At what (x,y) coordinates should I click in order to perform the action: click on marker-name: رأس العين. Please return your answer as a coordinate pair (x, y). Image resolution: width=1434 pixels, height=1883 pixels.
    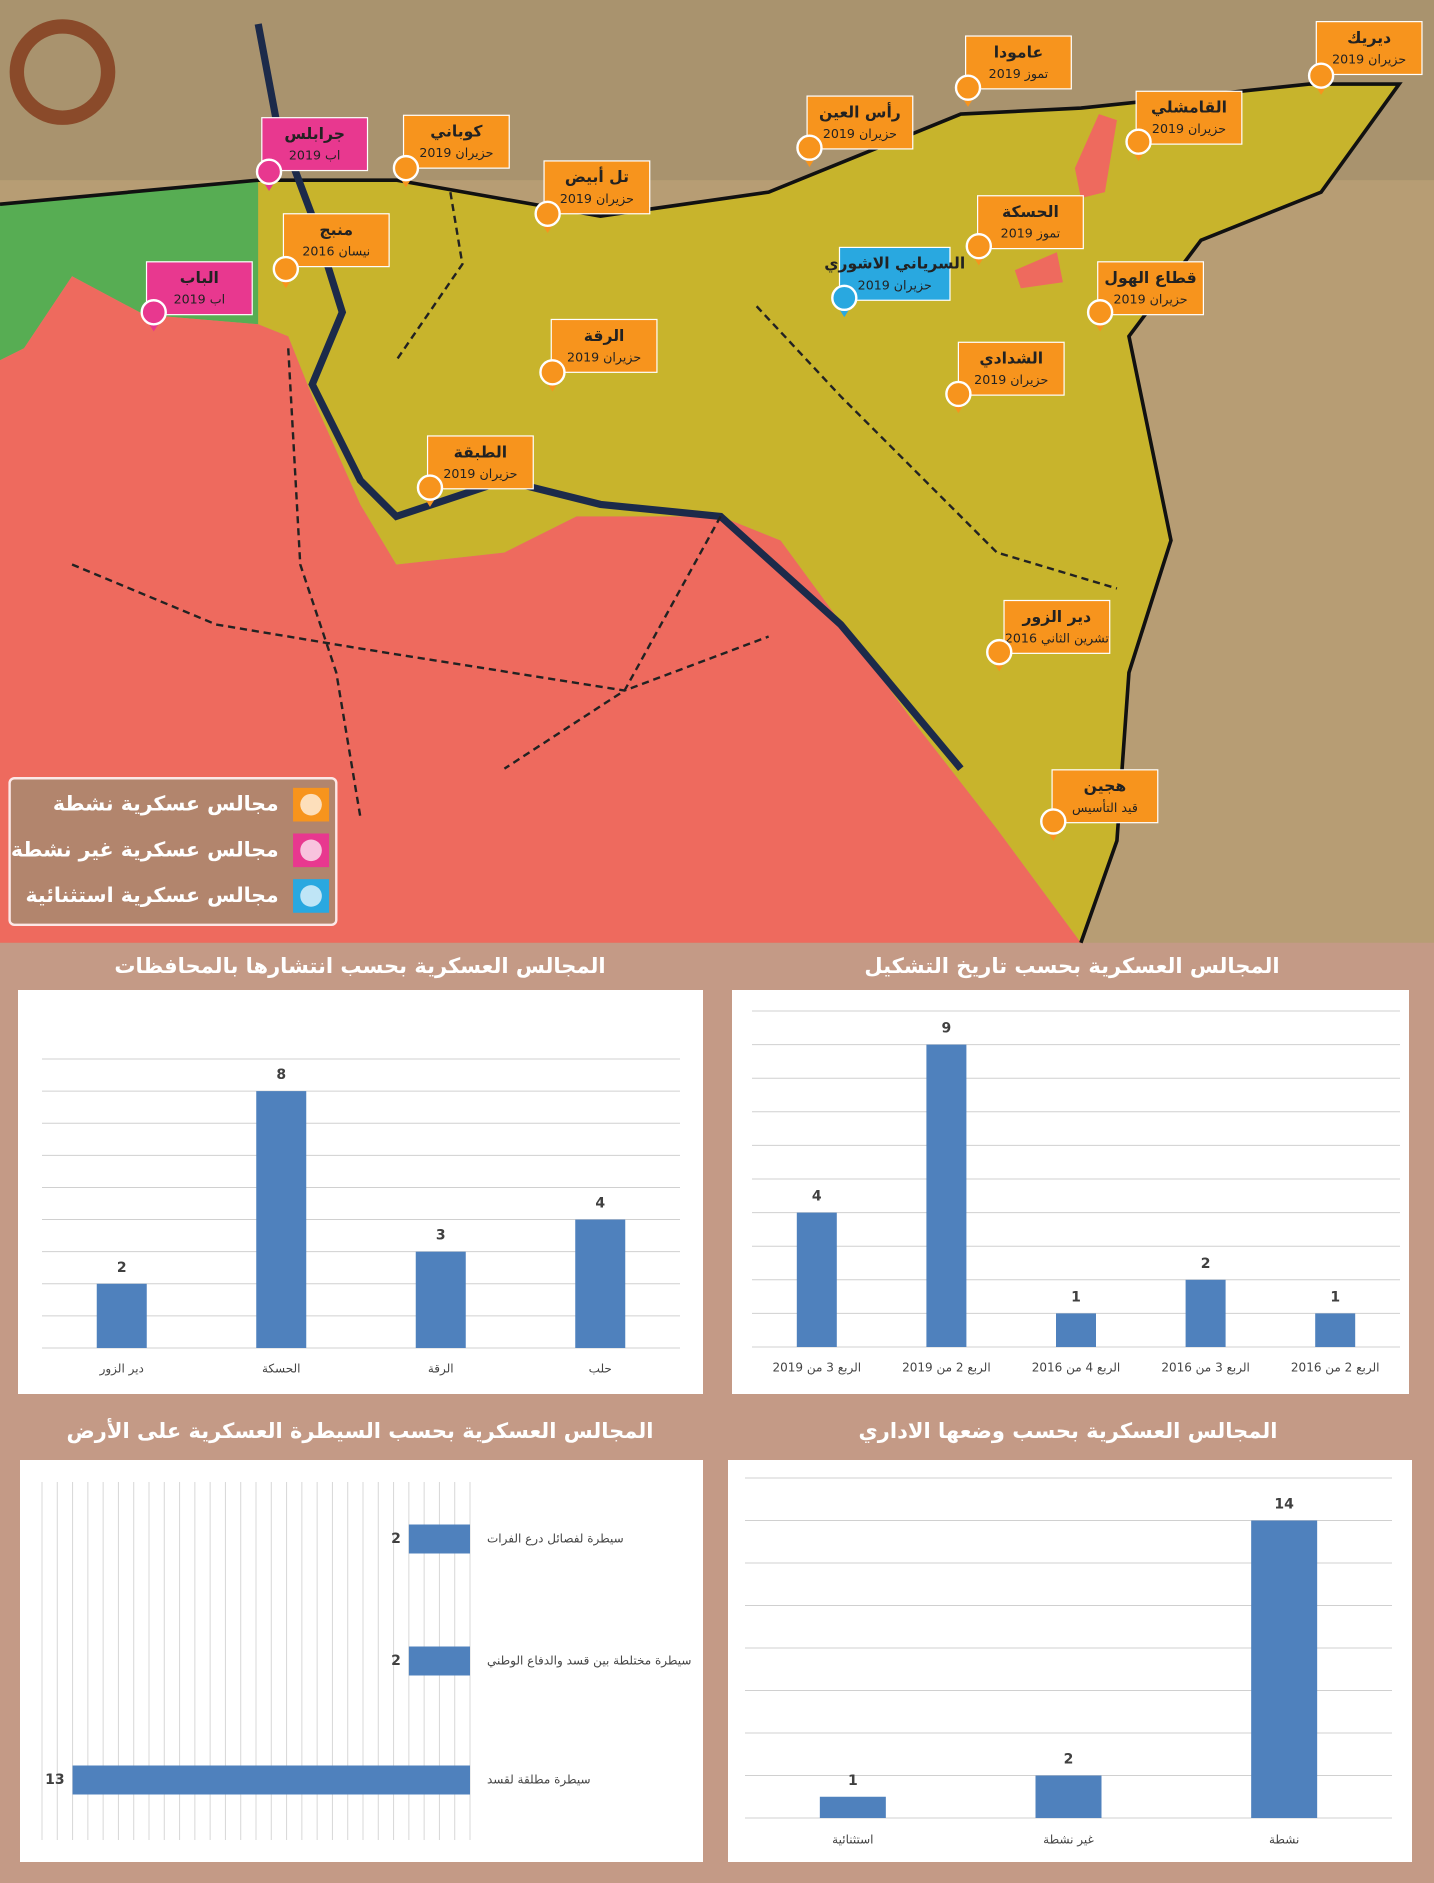
    Looking at the image, I should click on (860, 111).